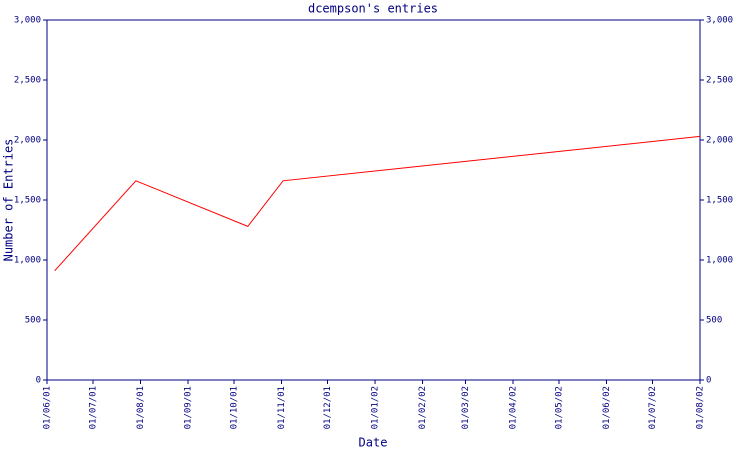 This screenshot has height=450, width=750. I want to click on y-tick-label: 1,500, so click(27, 201).